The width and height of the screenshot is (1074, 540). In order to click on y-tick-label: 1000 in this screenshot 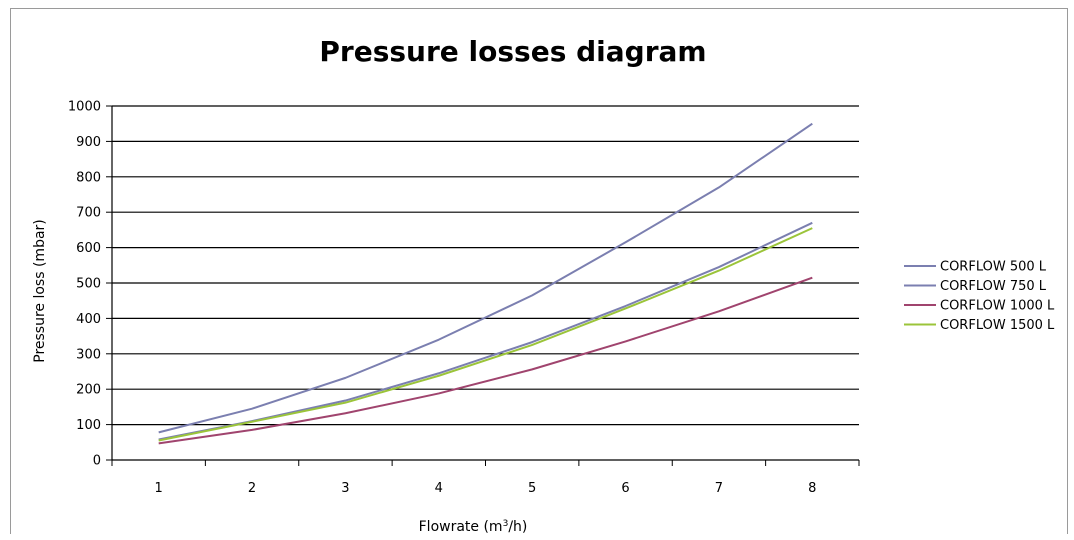, I will do `click(84, 107)`.